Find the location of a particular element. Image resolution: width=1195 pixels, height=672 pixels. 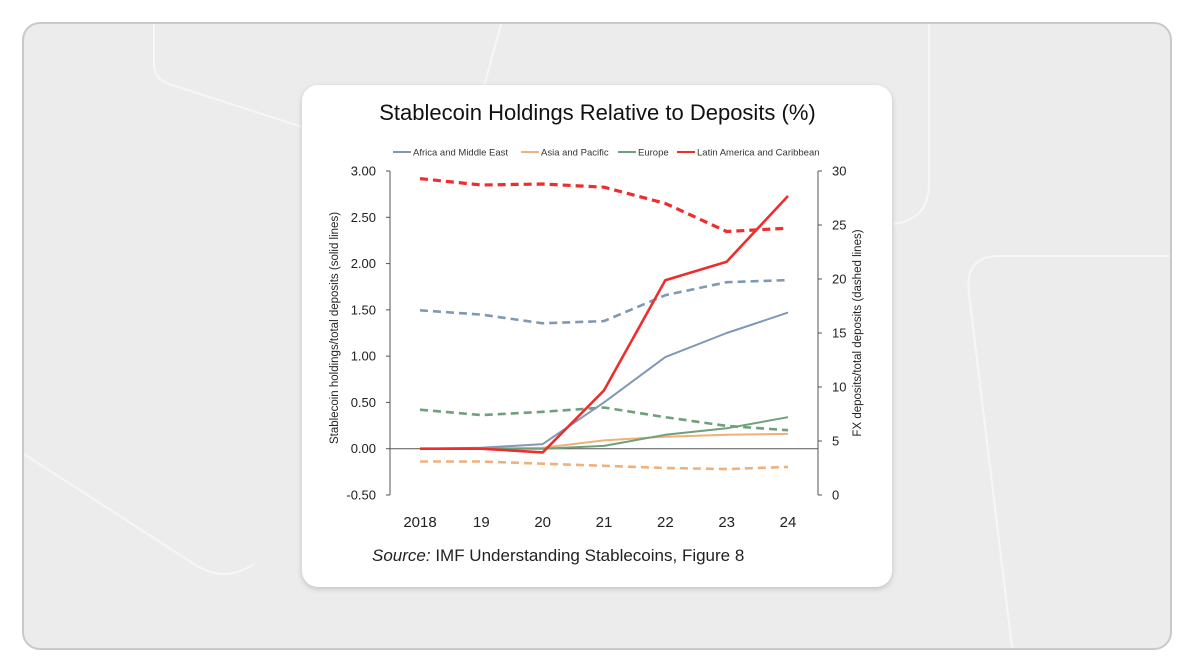

right-tick-label: 5 is located at coordinates (835, 441).